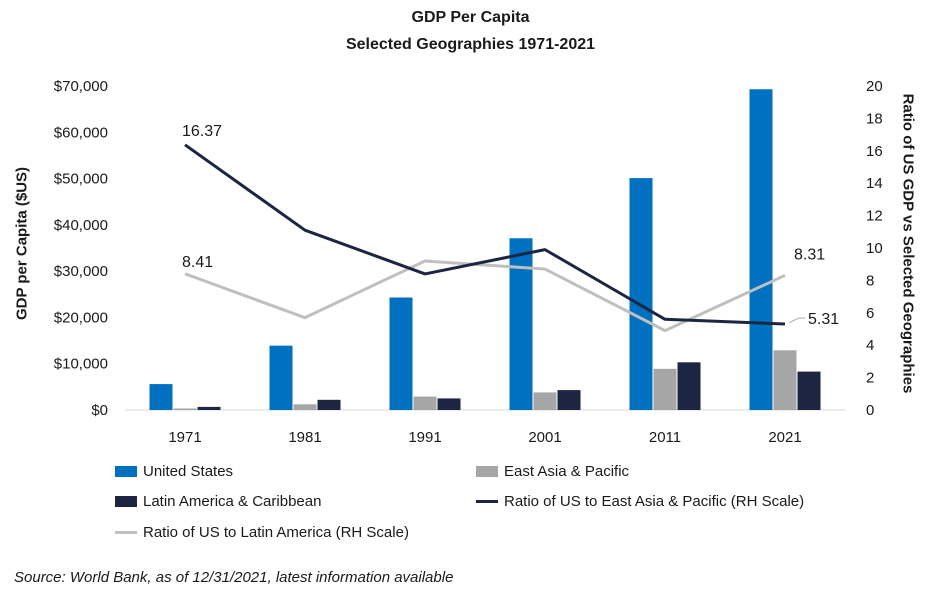  What do you see at coordinates (197, 262) in the screenshot?
I see `data-label-ratio-latin-america-1971: 8.41` at bounding box center [197, 262].